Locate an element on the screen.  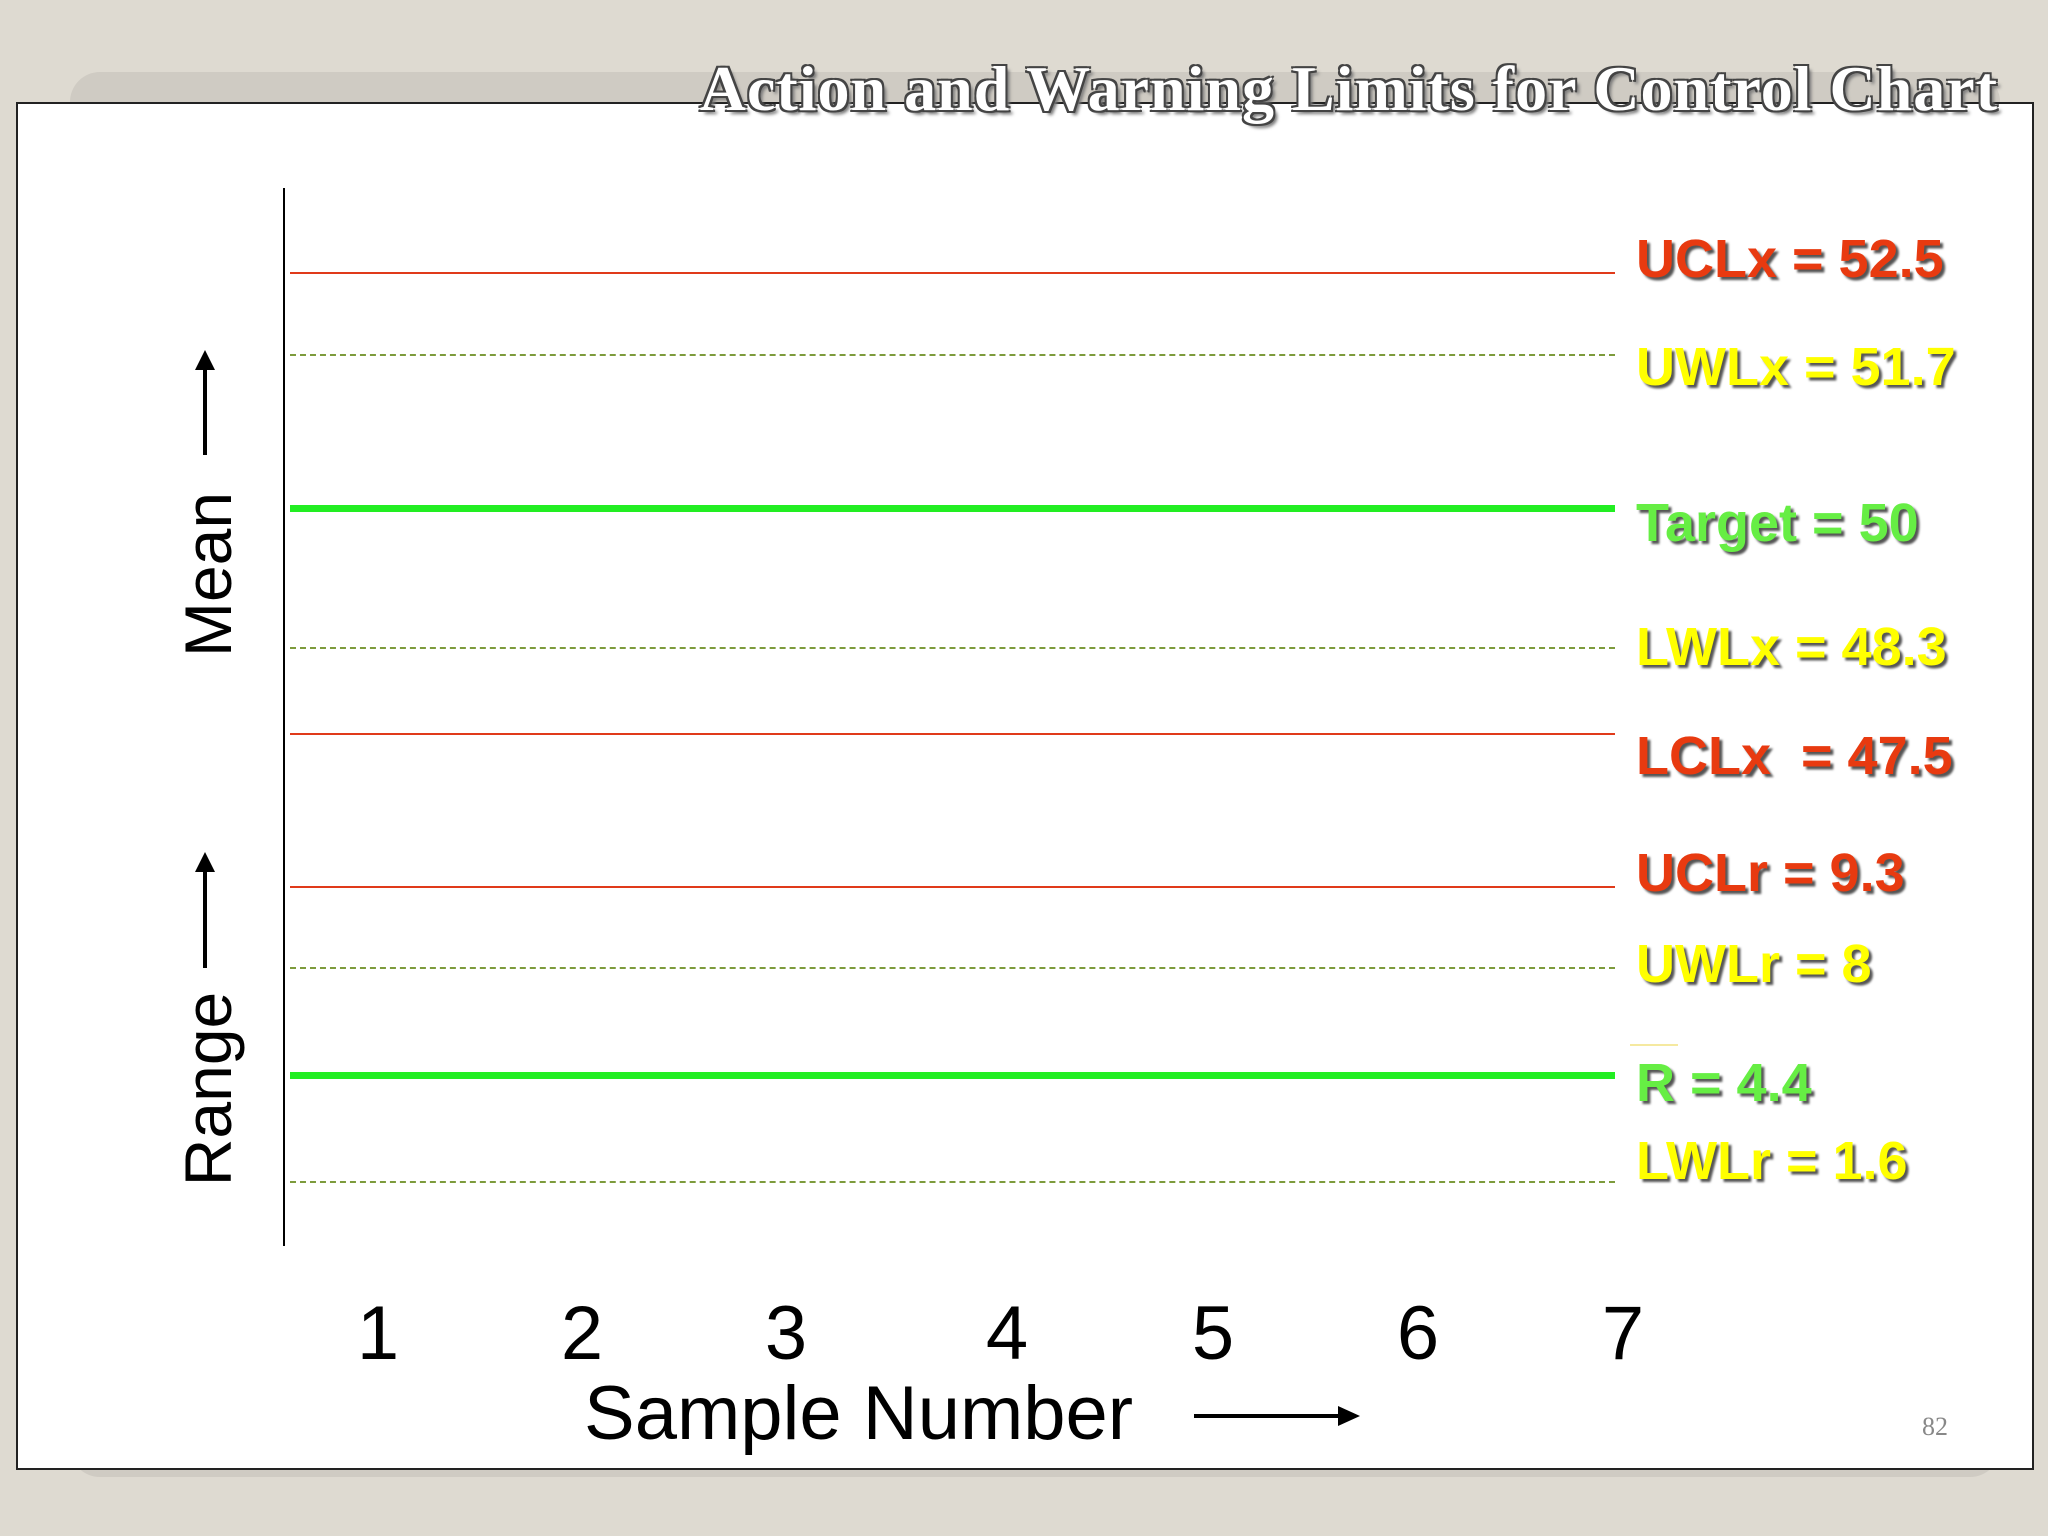
rbar-line is located at coordinates (952, 1075).